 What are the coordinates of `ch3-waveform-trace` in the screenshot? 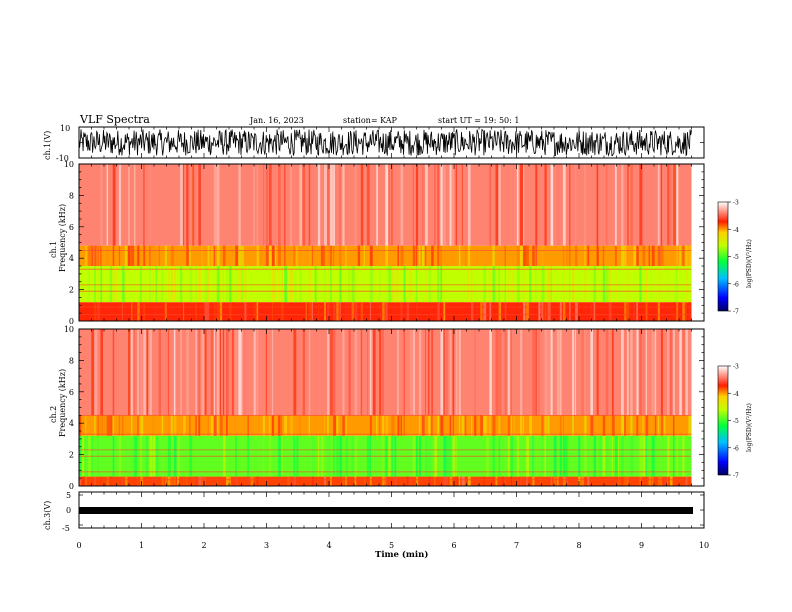 It's located at (386, 510).